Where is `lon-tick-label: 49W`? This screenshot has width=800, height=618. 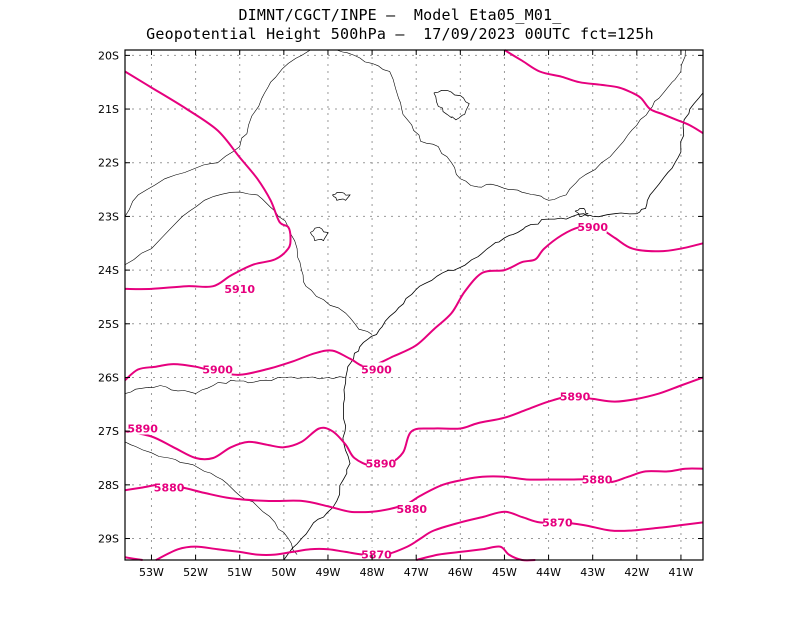 lon-tick-label: 49W is located at coordinates (328, 572).